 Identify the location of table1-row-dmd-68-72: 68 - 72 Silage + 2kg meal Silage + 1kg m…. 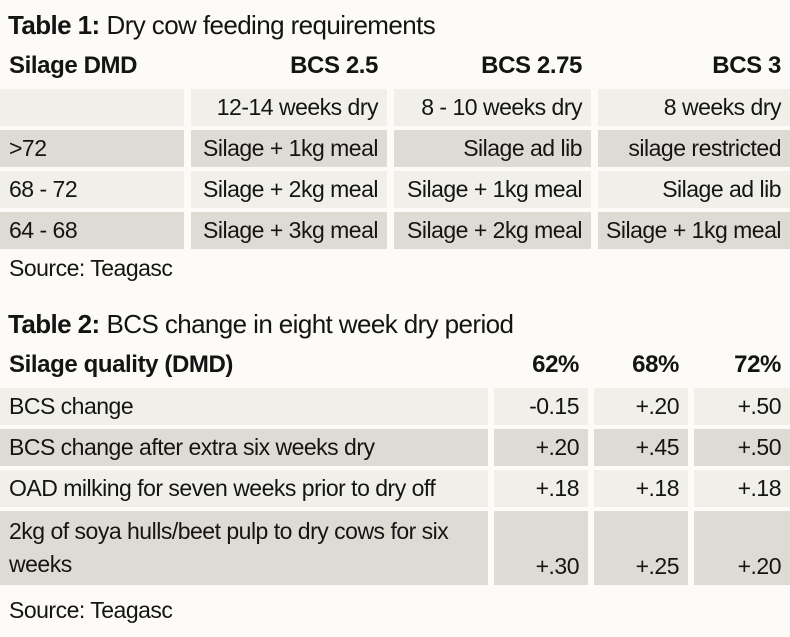
(395, 189).